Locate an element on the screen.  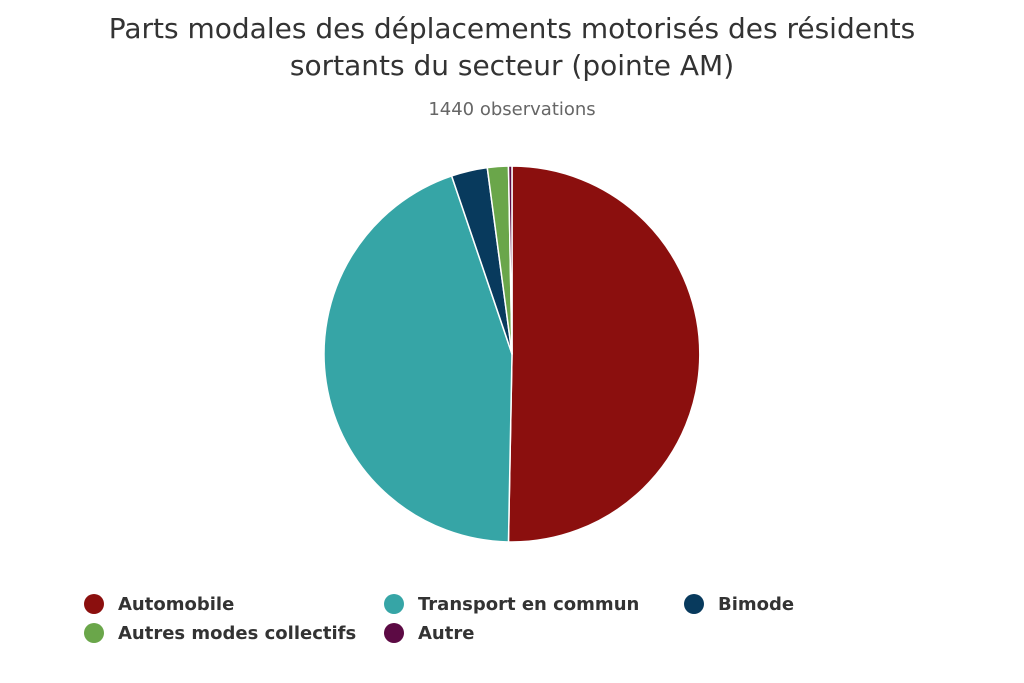
legend-item-transport-en-commun: Transport en commun is located at coordinates (511, 604).